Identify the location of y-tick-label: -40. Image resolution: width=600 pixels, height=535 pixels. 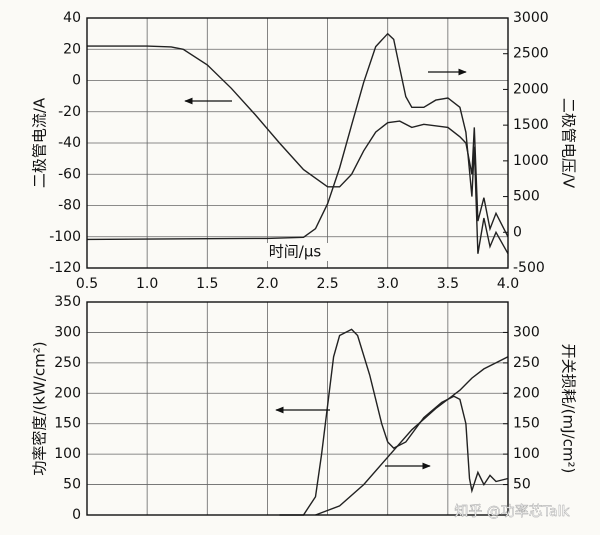
(69, 143).